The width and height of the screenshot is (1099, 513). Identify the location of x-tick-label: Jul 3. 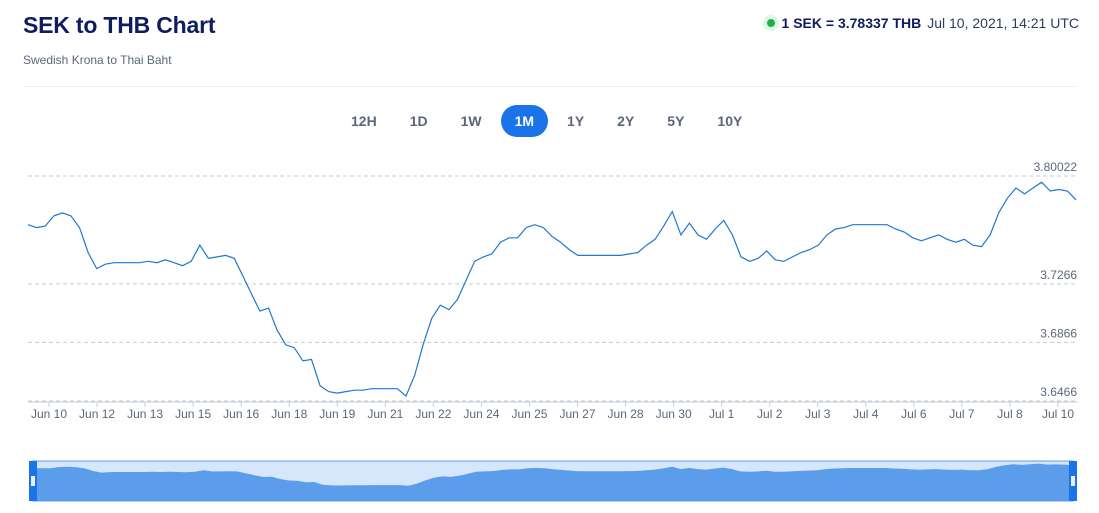
(818, 414).